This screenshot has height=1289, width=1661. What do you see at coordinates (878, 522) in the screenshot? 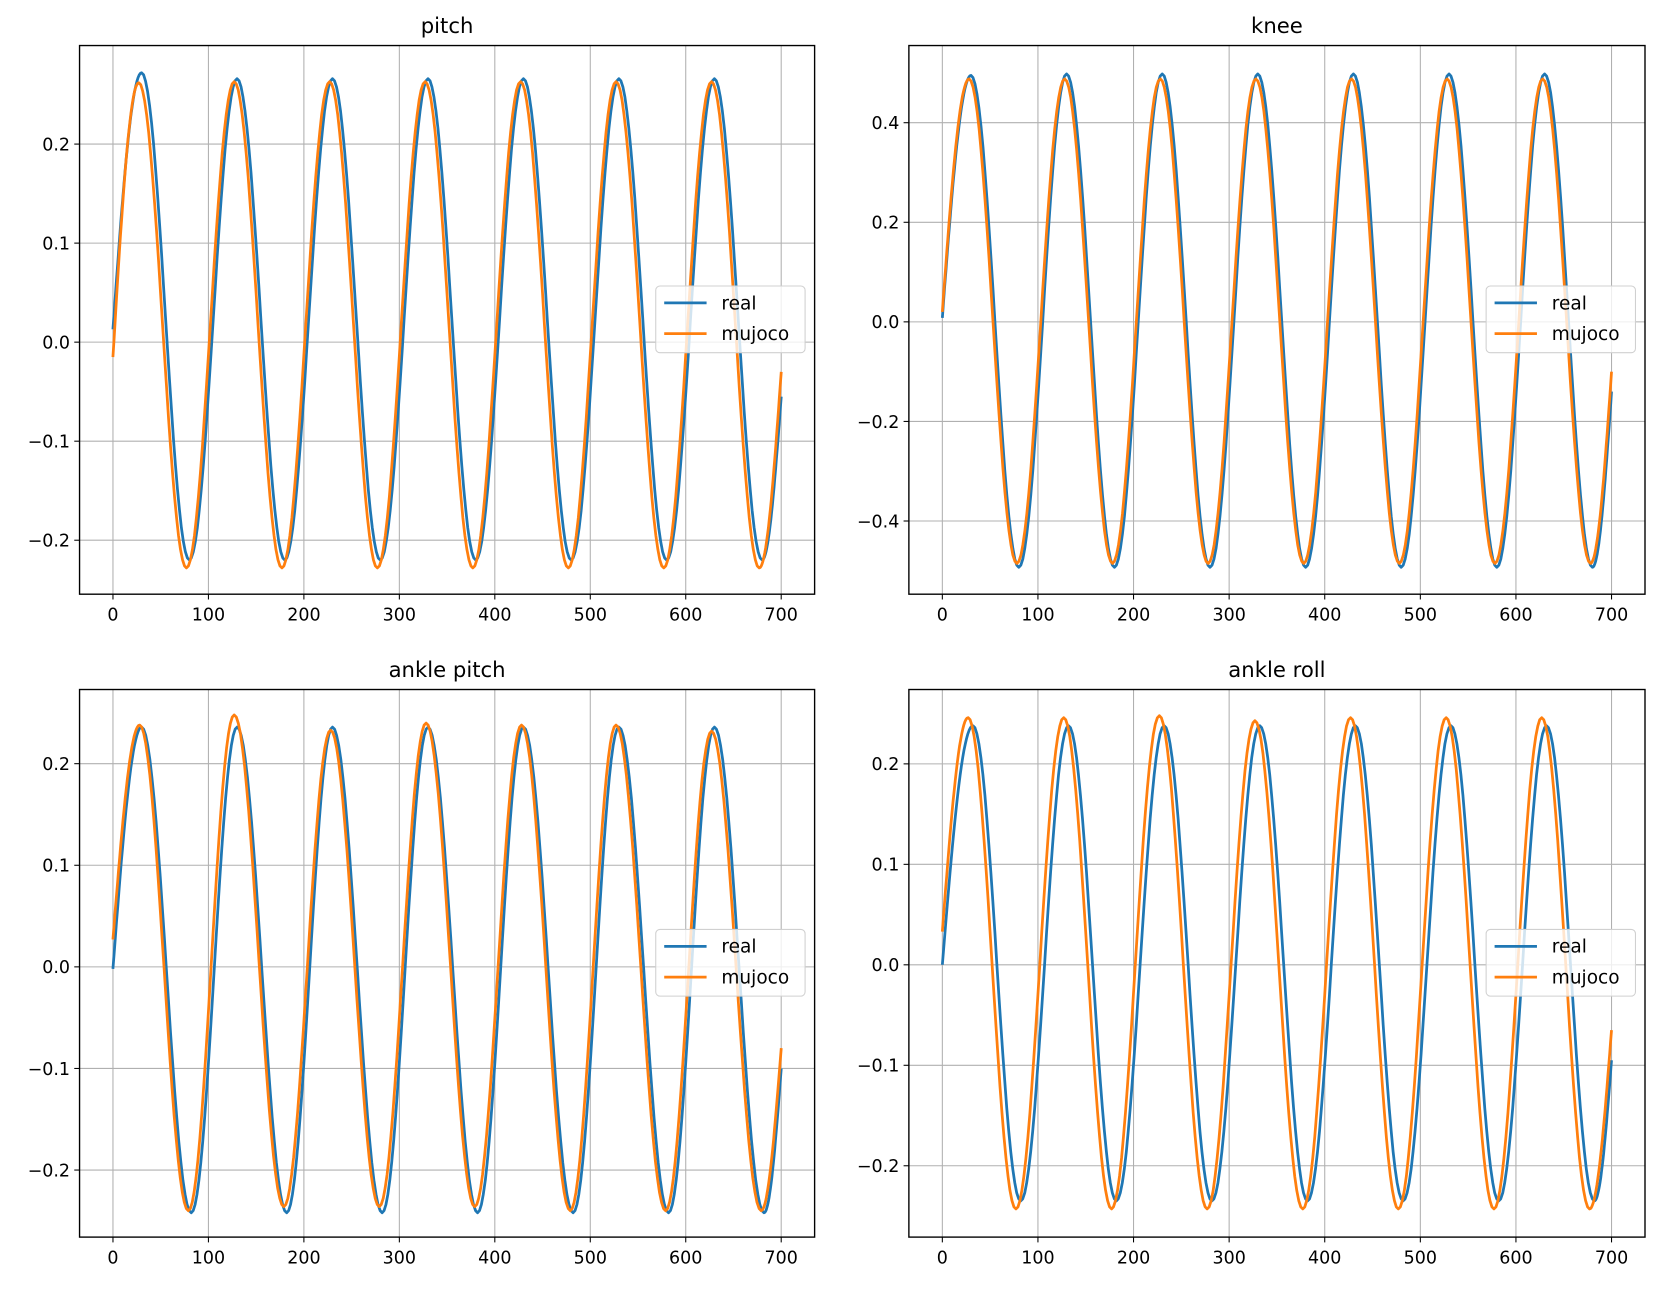
I see `y-tick-label: −0.4` at bounding box center [878, 522].